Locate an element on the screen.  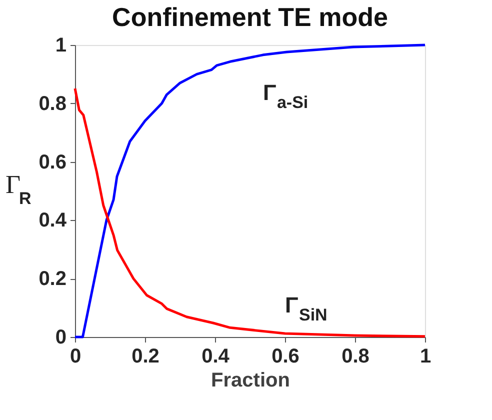
y-tick-label: 0 is located at coordinates (60, 337).